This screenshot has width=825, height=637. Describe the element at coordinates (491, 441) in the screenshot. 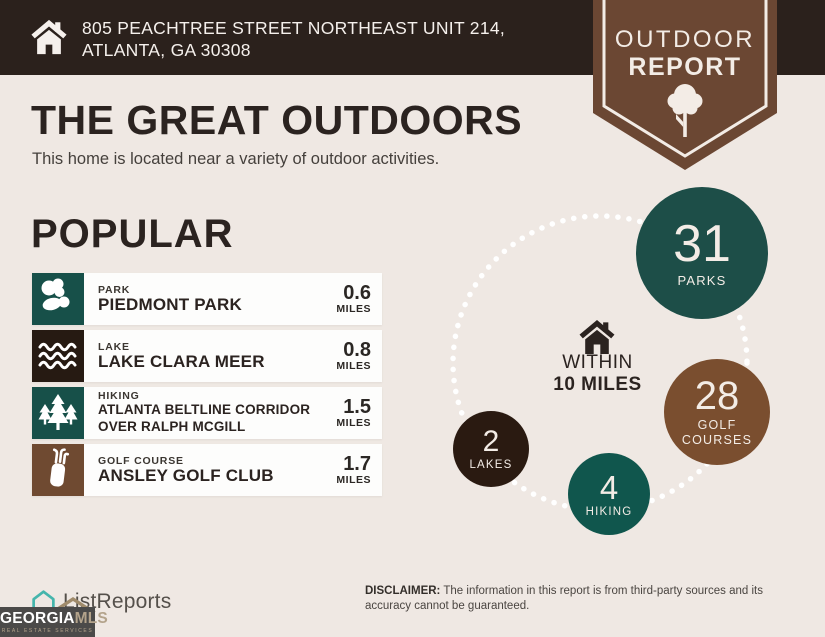

I see `lakes-count: 2` at that location.